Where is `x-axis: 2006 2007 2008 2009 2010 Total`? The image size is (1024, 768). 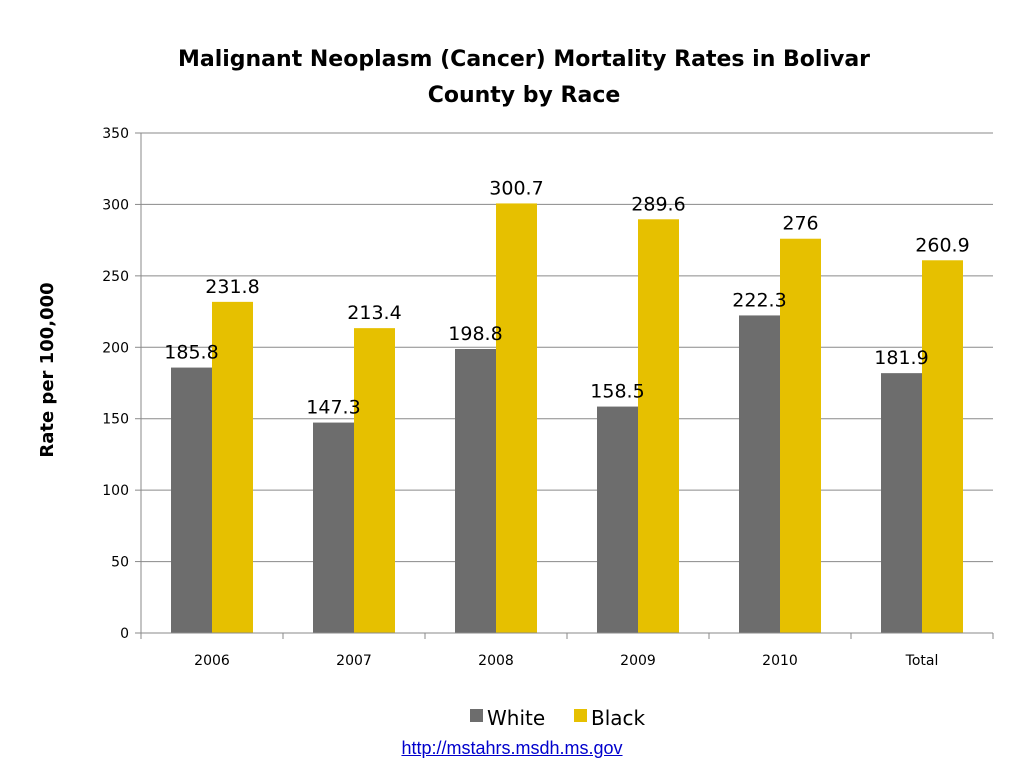
x-axis: 2006 2007 2008 2009 2010 Total is located at coordinates (567, 650).